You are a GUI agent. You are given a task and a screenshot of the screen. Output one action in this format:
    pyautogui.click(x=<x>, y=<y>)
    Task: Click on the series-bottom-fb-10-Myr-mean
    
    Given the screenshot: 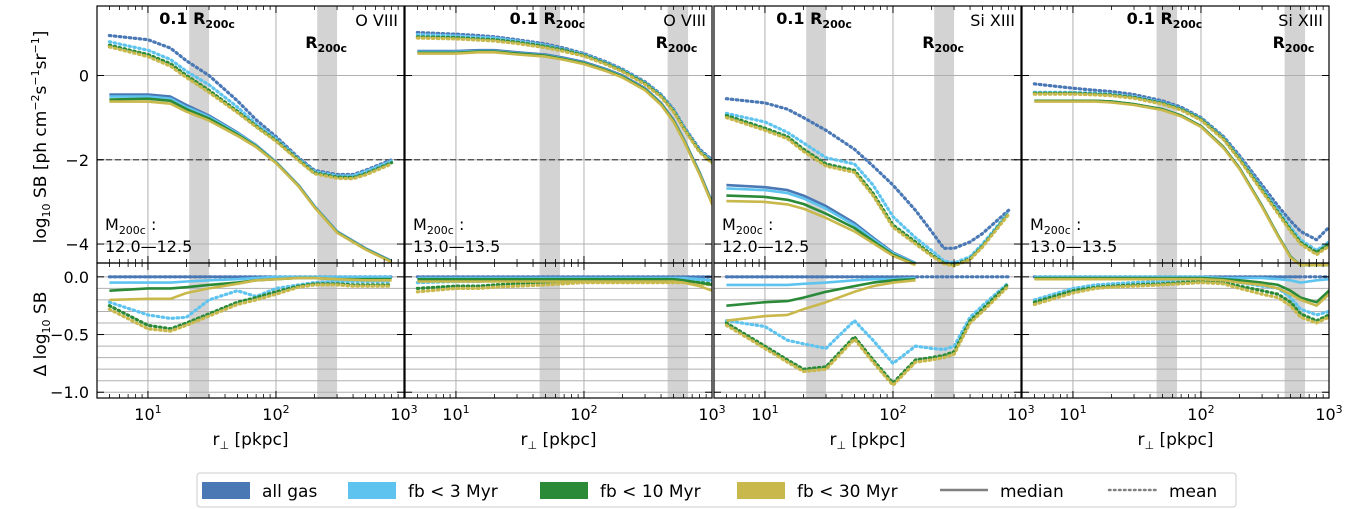 What is the action you would take?
    pyautogui.click(x=250, y=306)
    